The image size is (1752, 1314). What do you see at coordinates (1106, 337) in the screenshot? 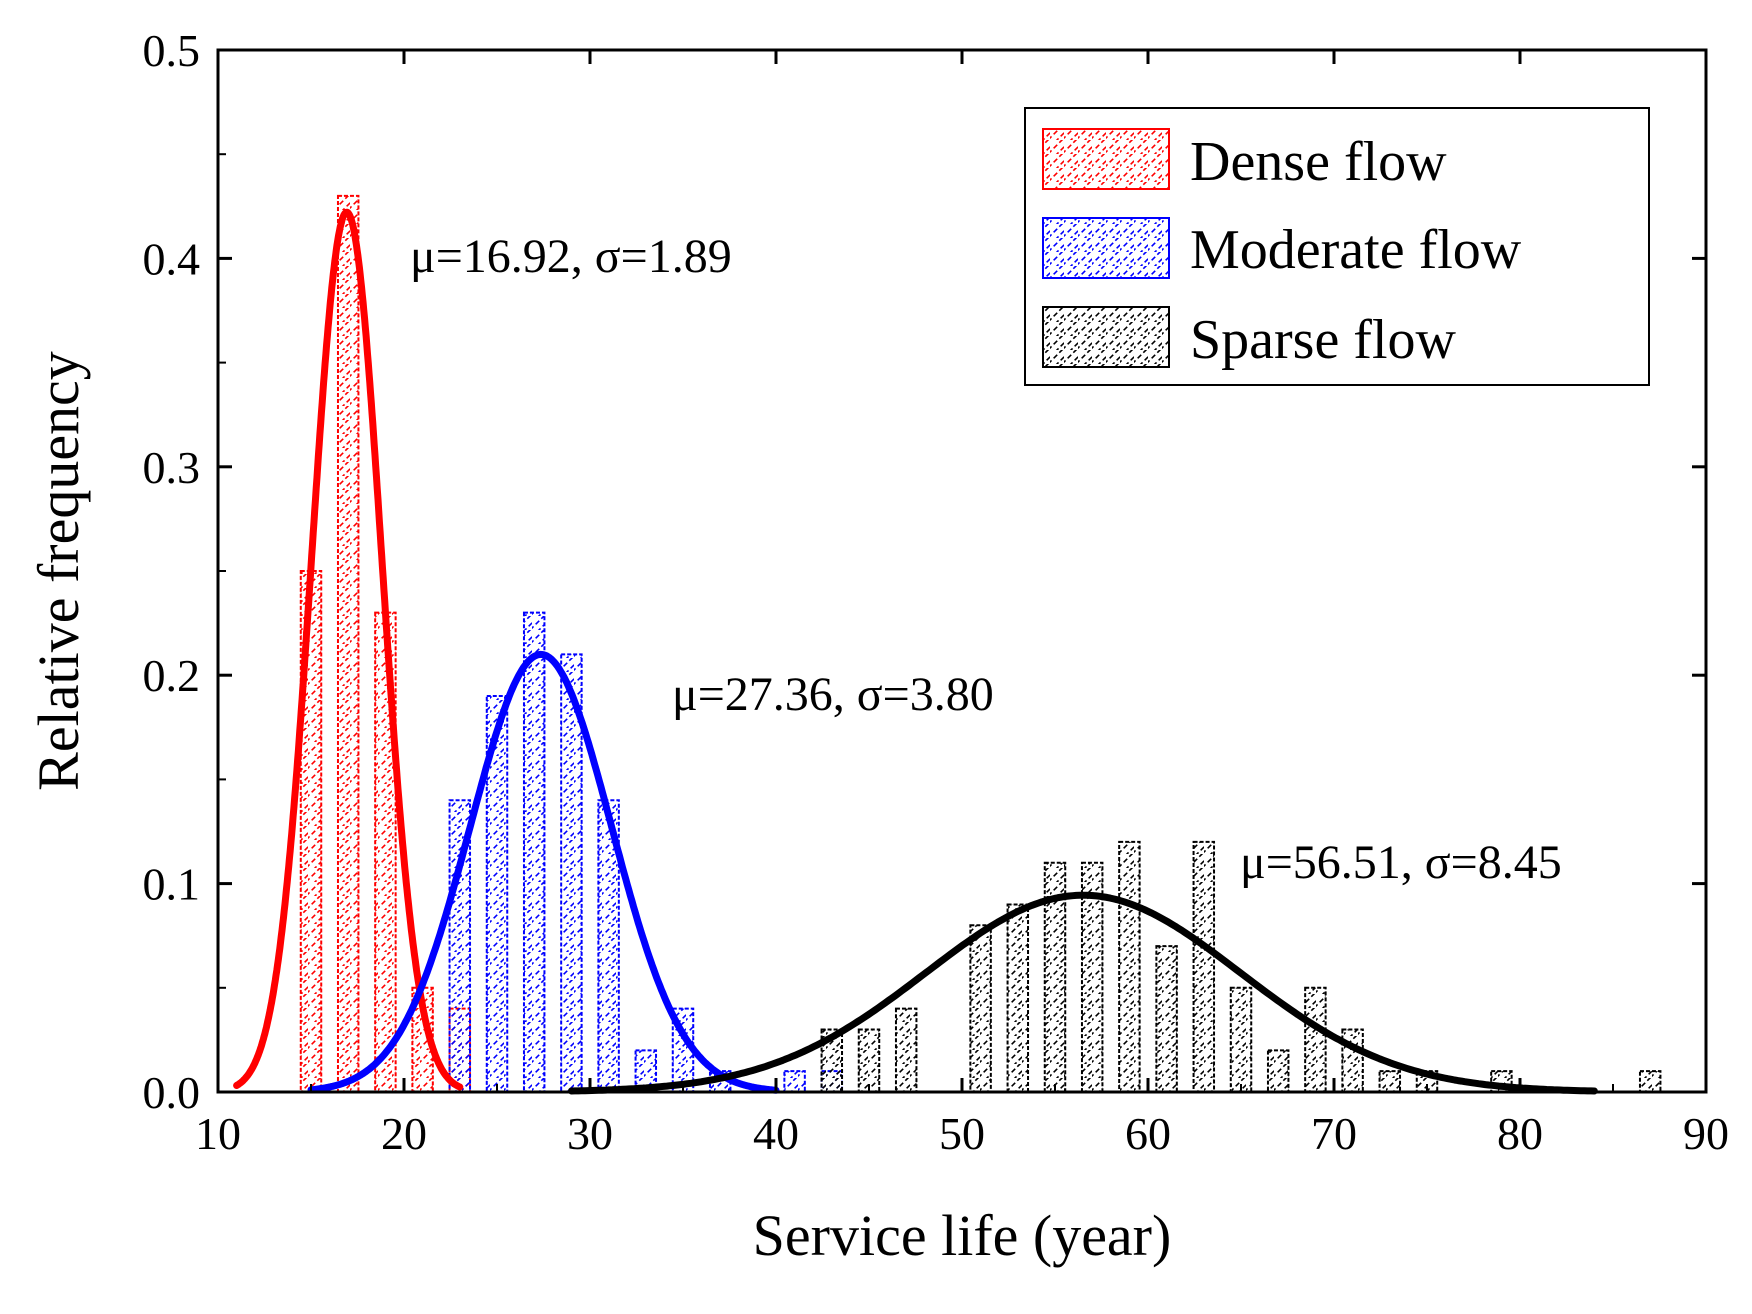
I see `legend-swatch-sparse` at bounding box center [1106, 337].